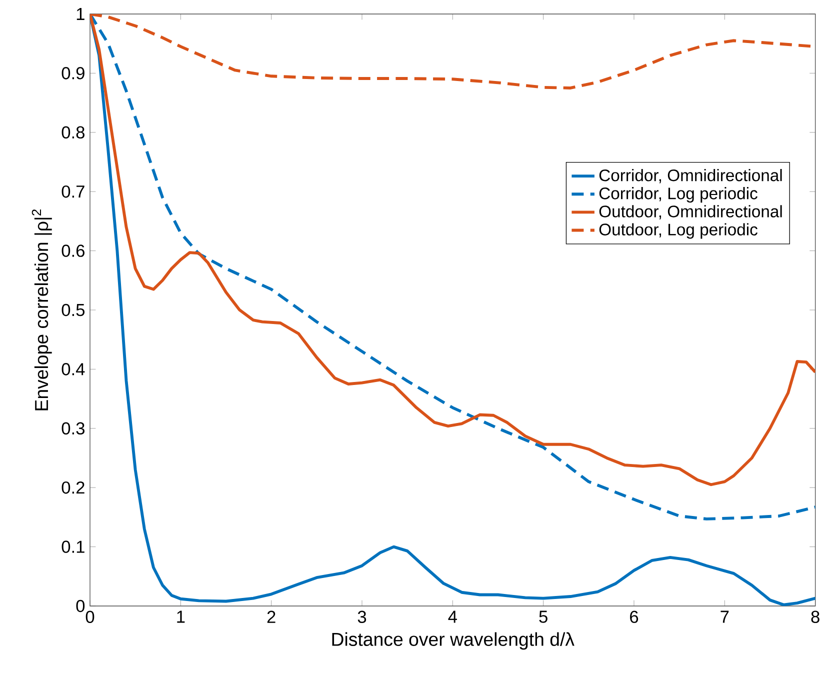 Image resolution: width=829 pixels, height=682 pixels. Describe the element at coordinates (453, 641) in the screenshot. I see `x-axis-title: Distance over wavelength d/λ` at that location.